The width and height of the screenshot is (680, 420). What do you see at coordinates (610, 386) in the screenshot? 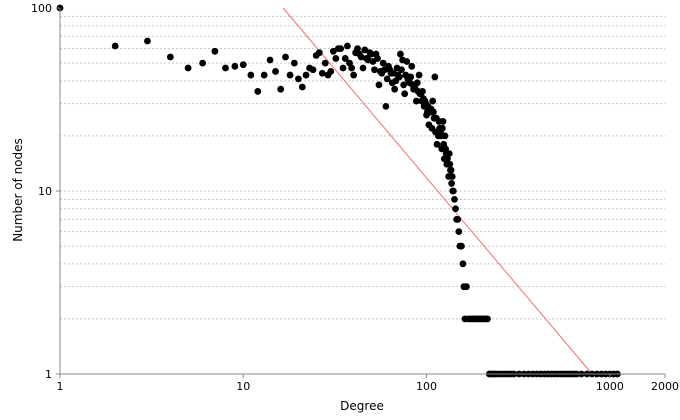
I see `x-tick-label: 1000` at bounding box center [610, 386].